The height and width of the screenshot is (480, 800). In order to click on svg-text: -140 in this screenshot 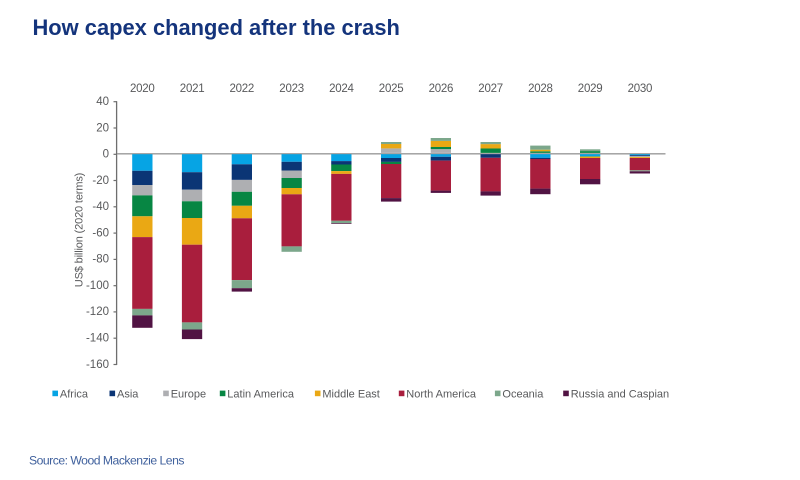, I will do `click(97, 339)`.